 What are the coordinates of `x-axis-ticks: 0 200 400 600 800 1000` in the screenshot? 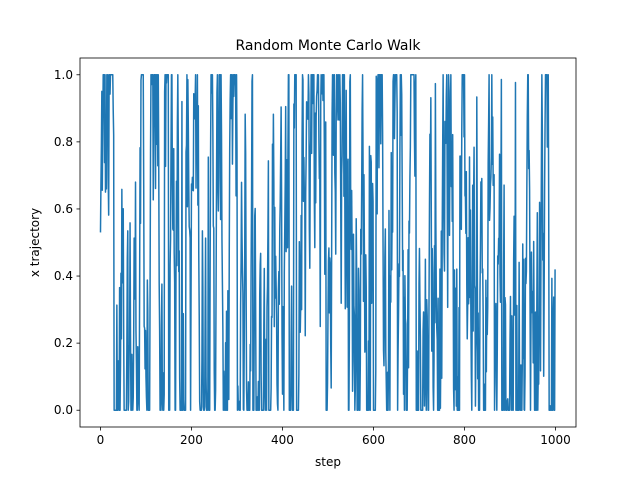 It's located at (334, 437).